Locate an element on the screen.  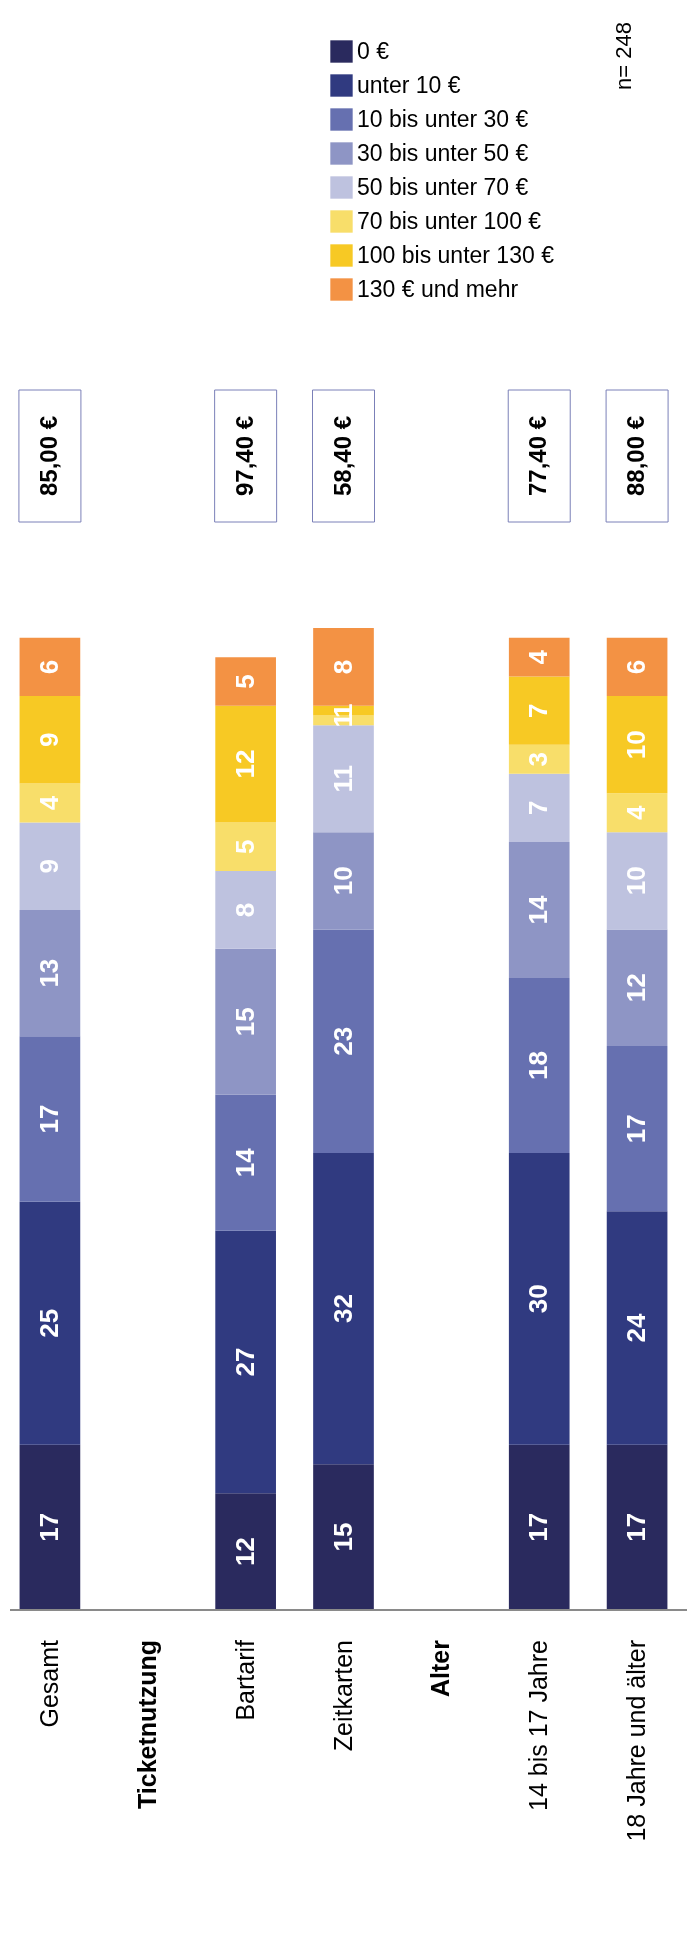
data-label: 25 is located at coordinates (48, 1323).